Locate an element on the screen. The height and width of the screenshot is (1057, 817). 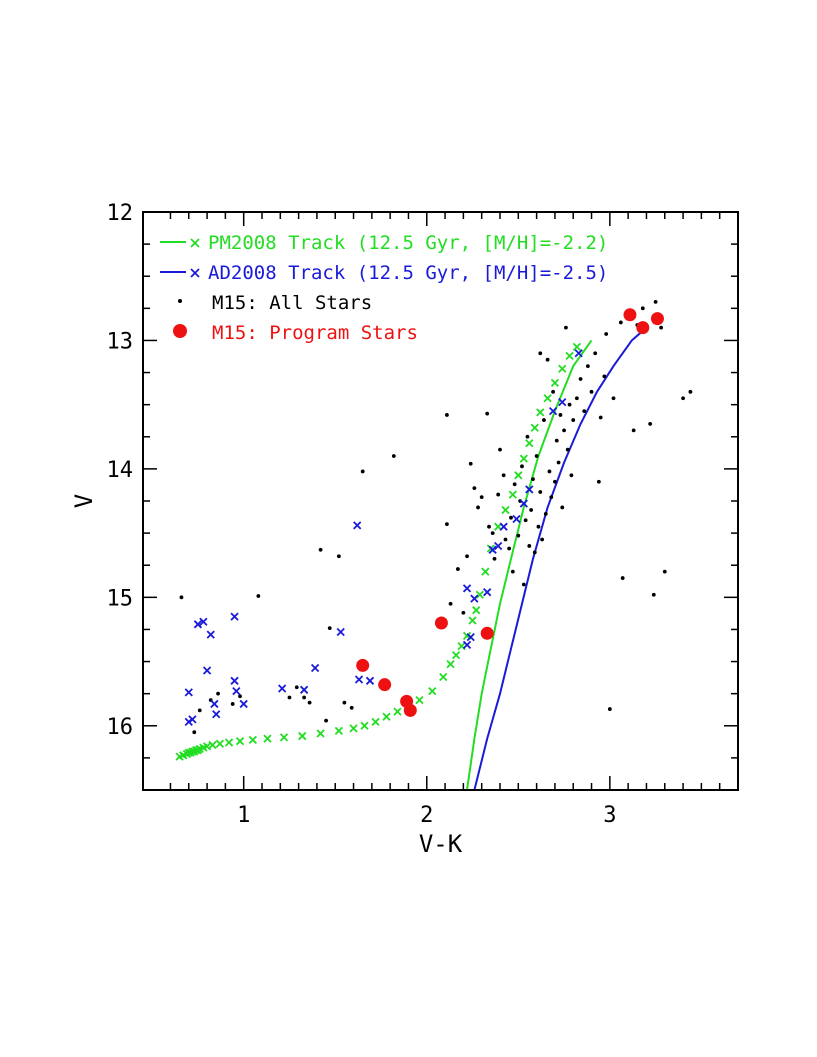
x-tick-label: 1 is located at coordinates (243, 815).